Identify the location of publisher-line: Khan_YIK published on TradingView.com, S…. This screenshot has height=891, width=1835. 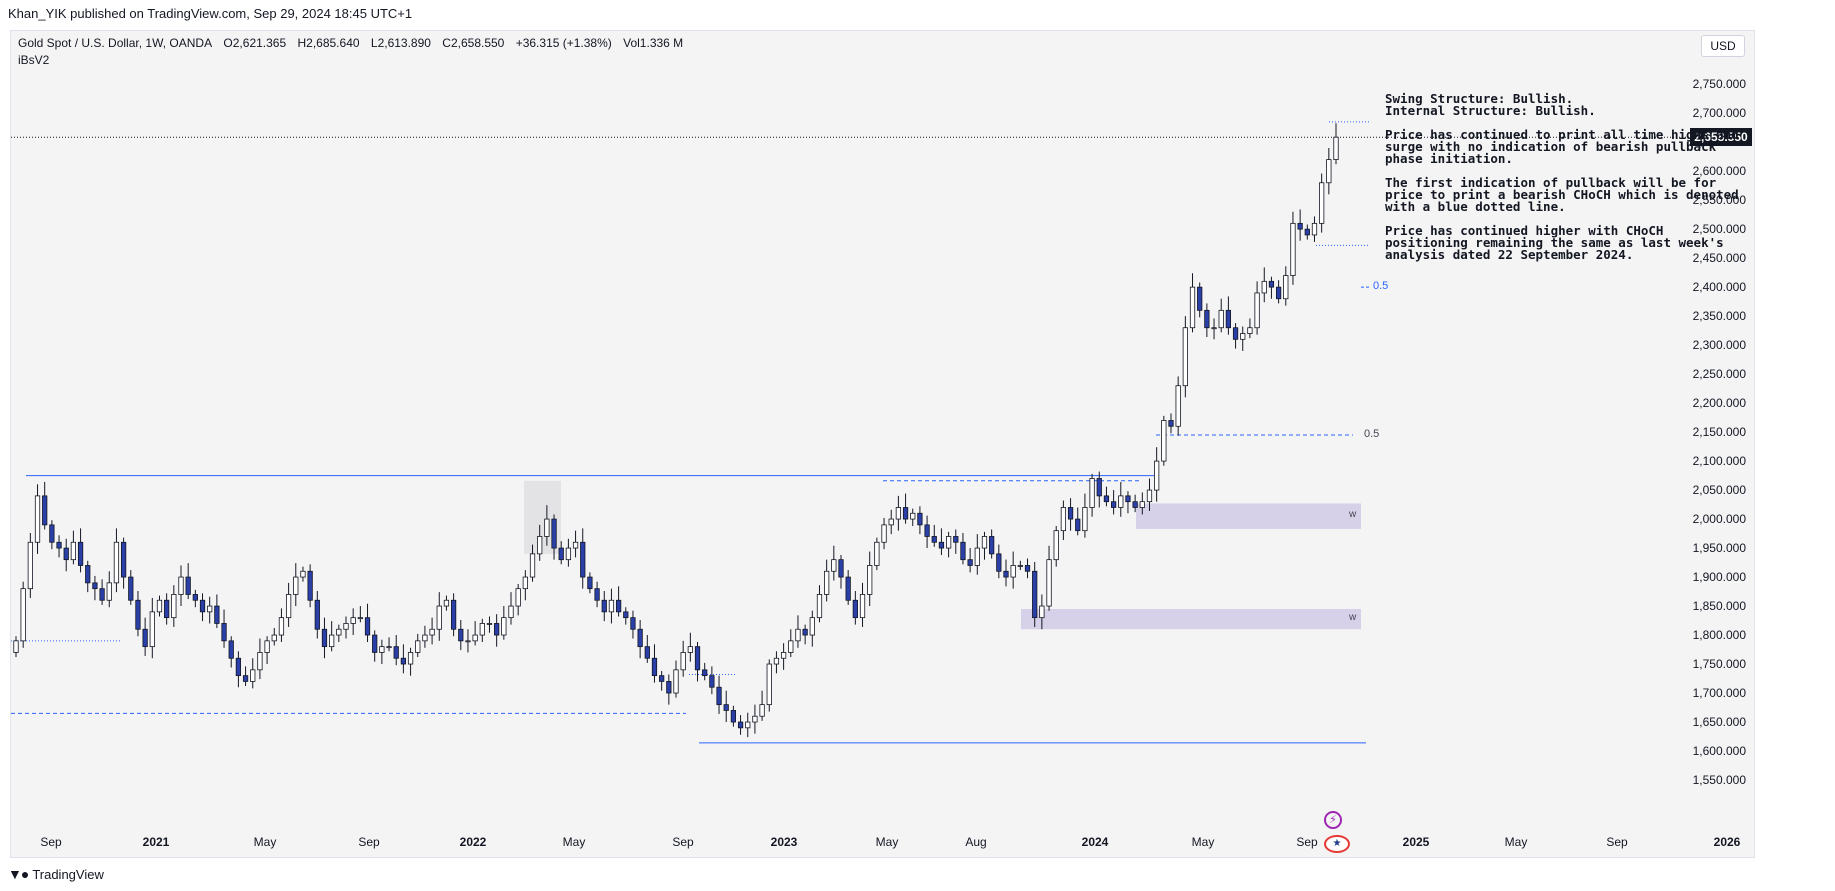
(210, 13).